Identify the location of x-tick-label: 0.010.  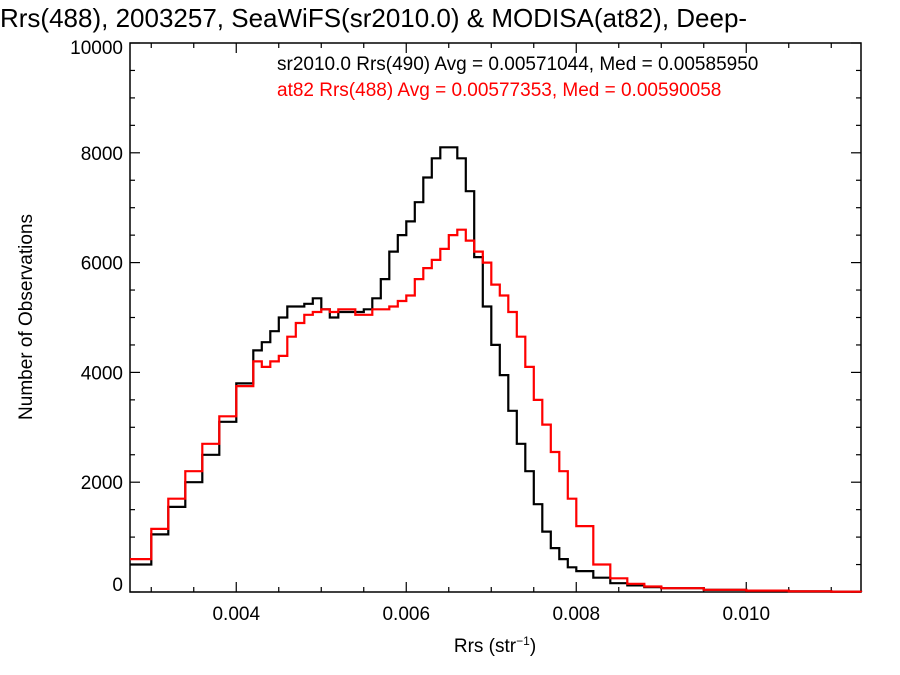
(746, 614).